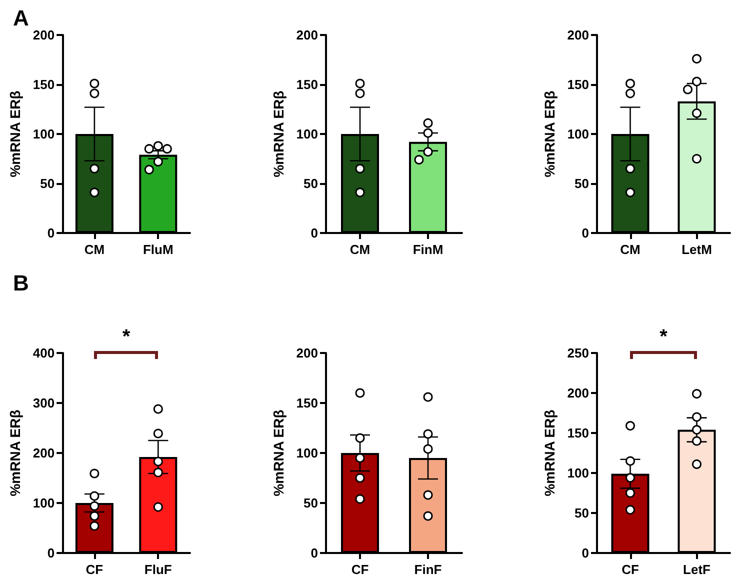 The image size is (732, 578). What do you see at coordinates (158, 569) in the screenshot?
I see `x-tick-label: FluF` at bounding box center [158, 569].